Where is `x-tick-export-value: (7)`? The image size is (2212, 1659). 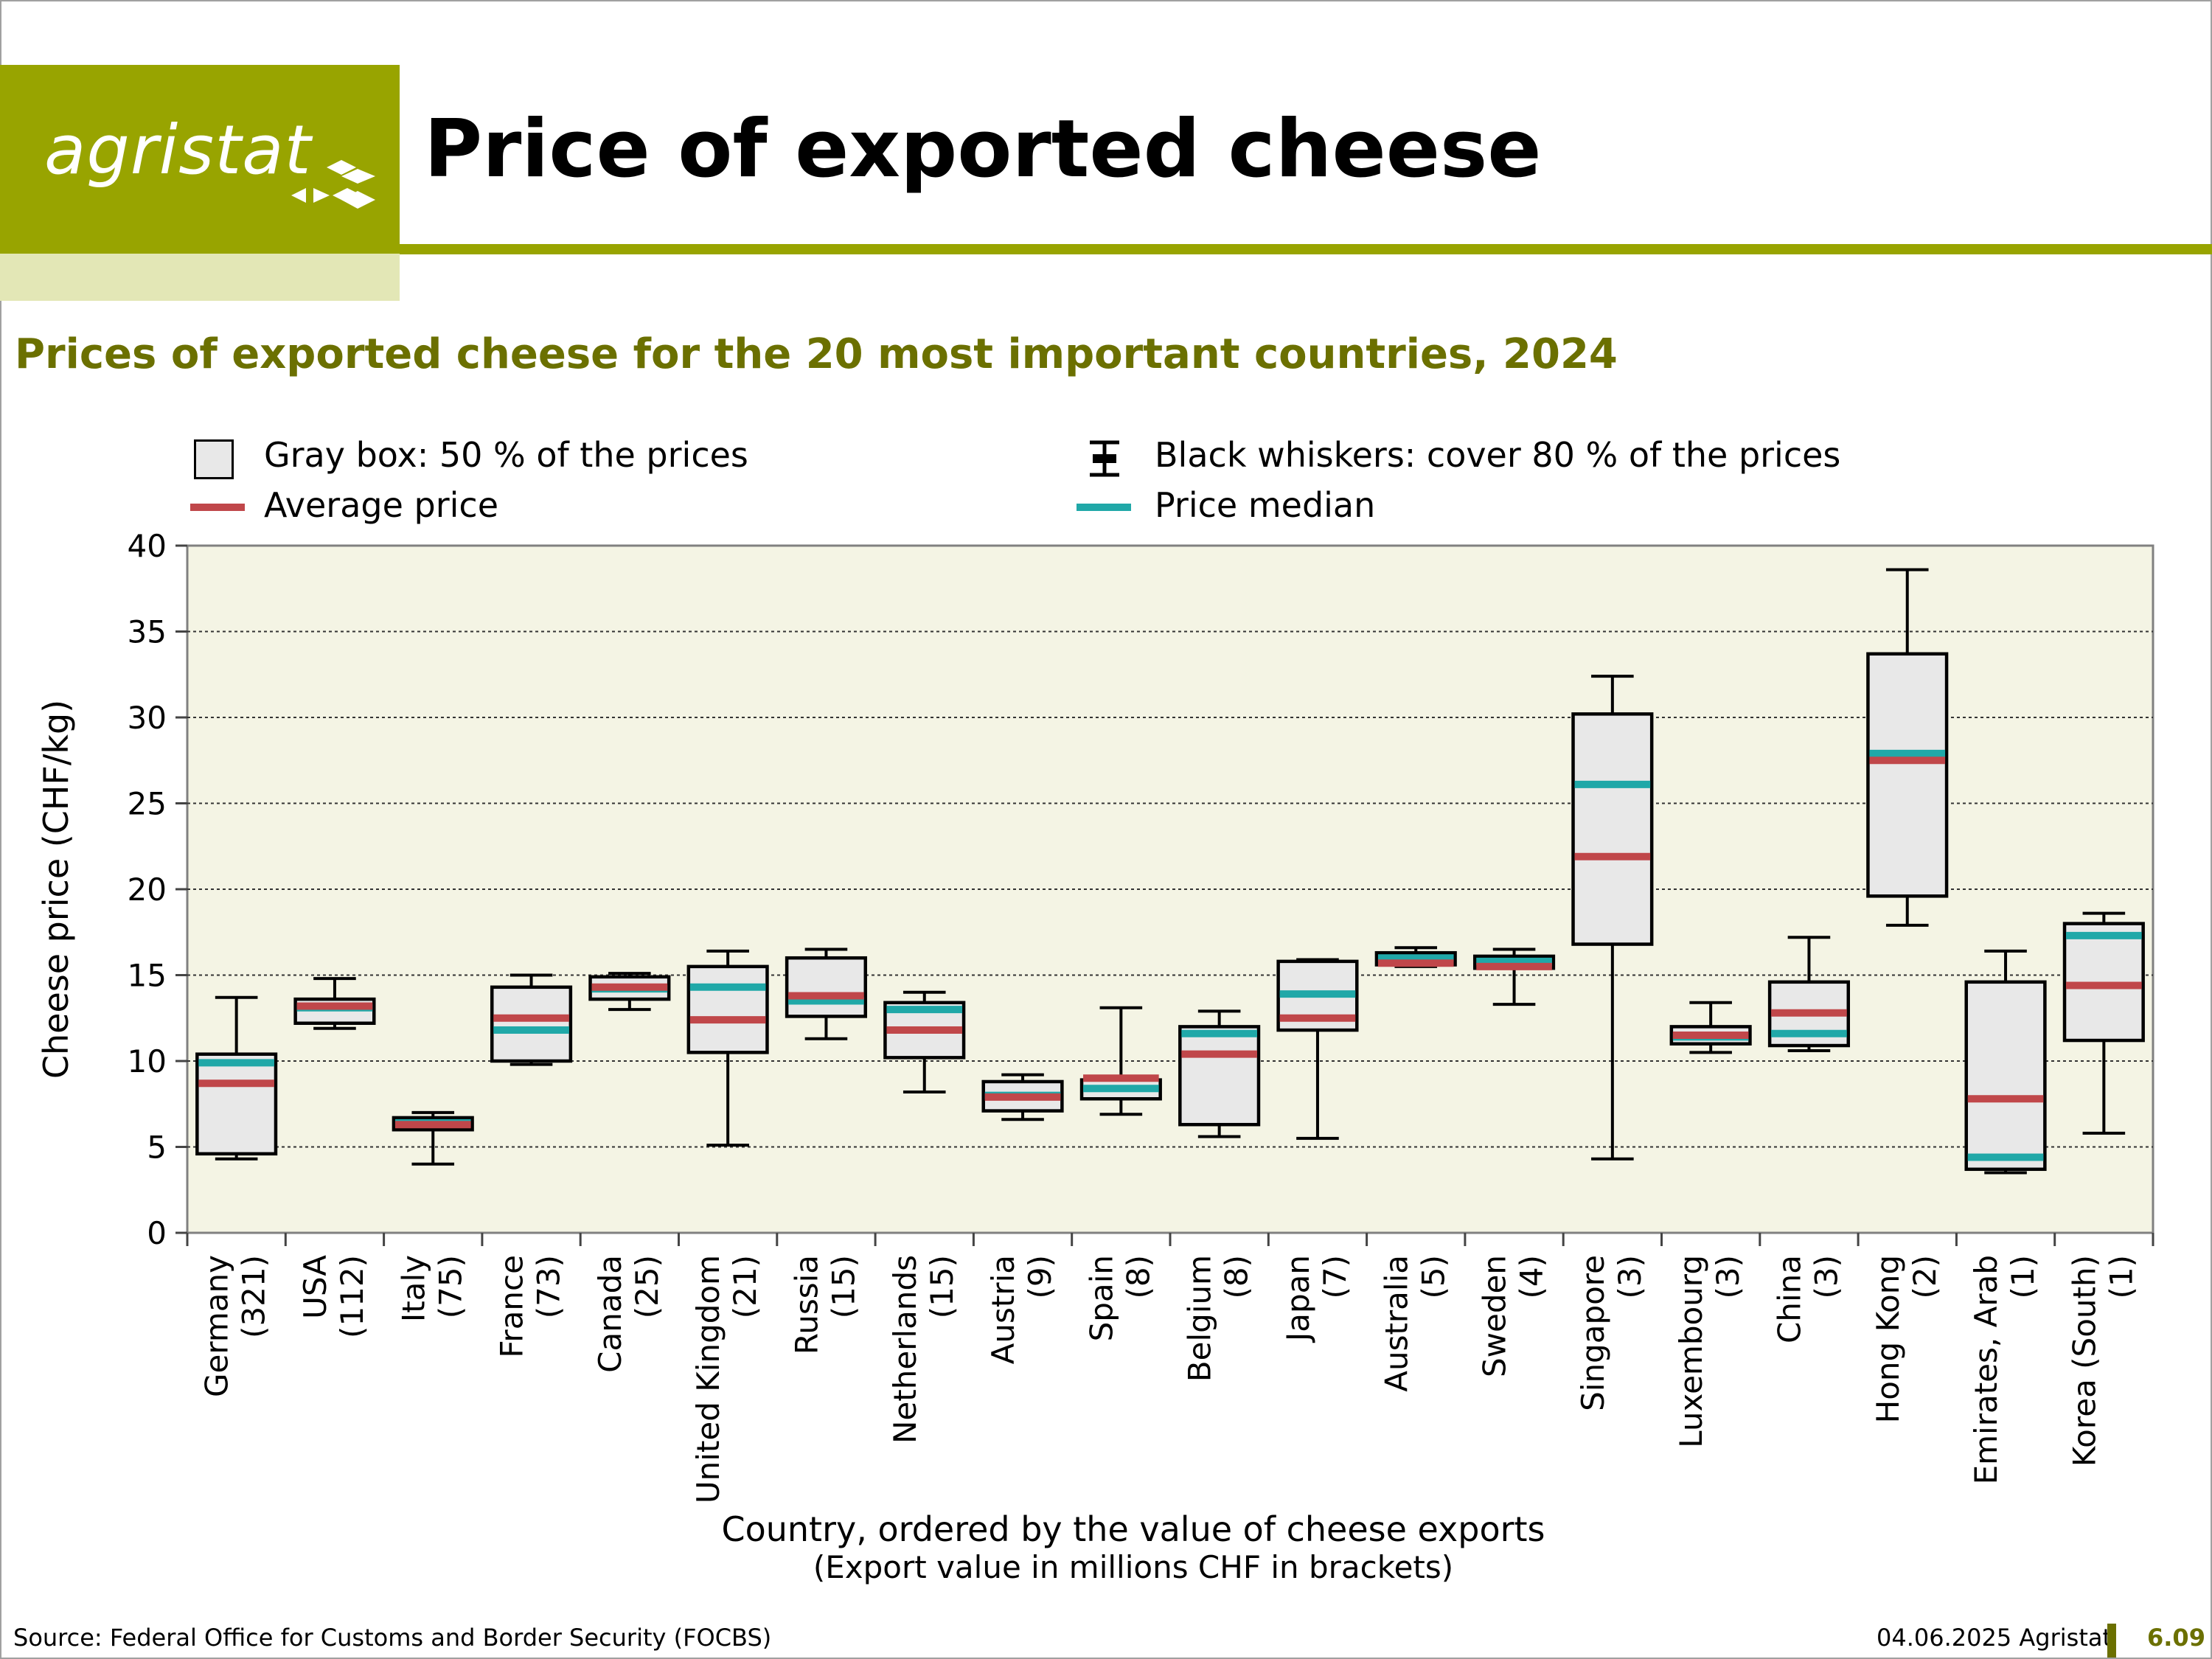
x-tick-export-value: (7) is located at coordinates (1335, 1277).